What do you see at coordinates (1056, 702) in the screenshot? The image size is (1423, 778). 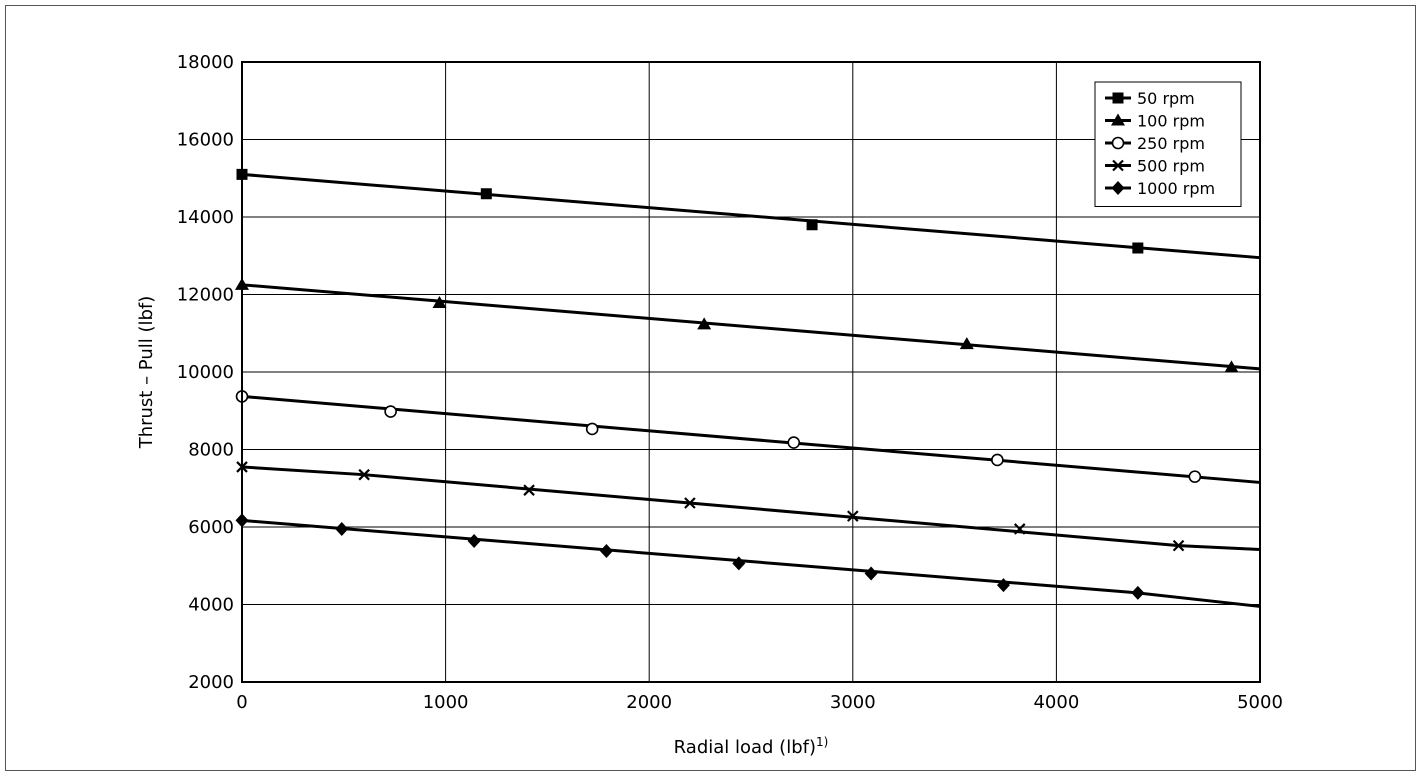 I see `x-tick-label: 4000` at bounding box center [1056, 702].